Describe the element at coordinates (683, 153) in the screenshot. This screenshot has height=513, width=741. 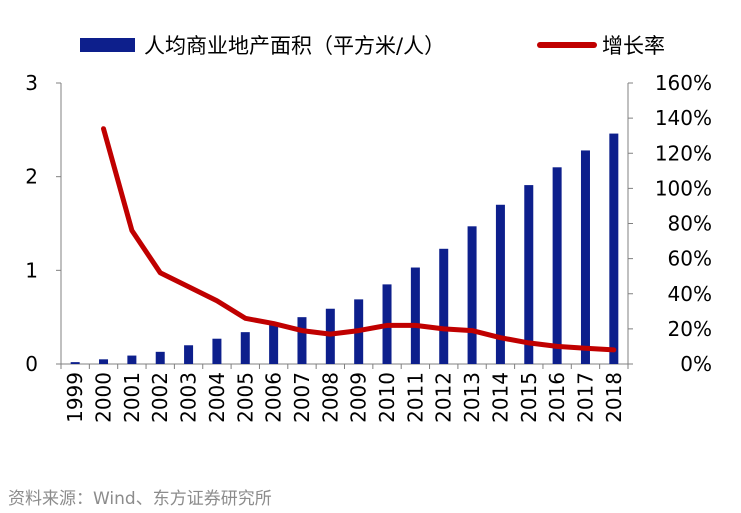
I see `y-right-tick-label: 120%` at that location.